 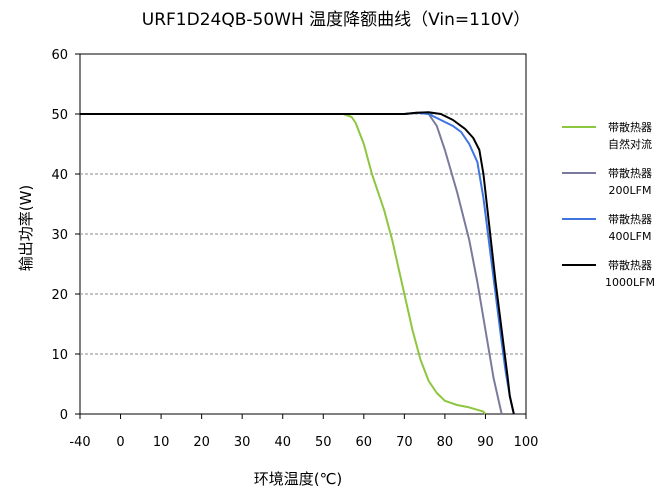 I want to click on x-tick-label: 100, so click(x=526, y=442).